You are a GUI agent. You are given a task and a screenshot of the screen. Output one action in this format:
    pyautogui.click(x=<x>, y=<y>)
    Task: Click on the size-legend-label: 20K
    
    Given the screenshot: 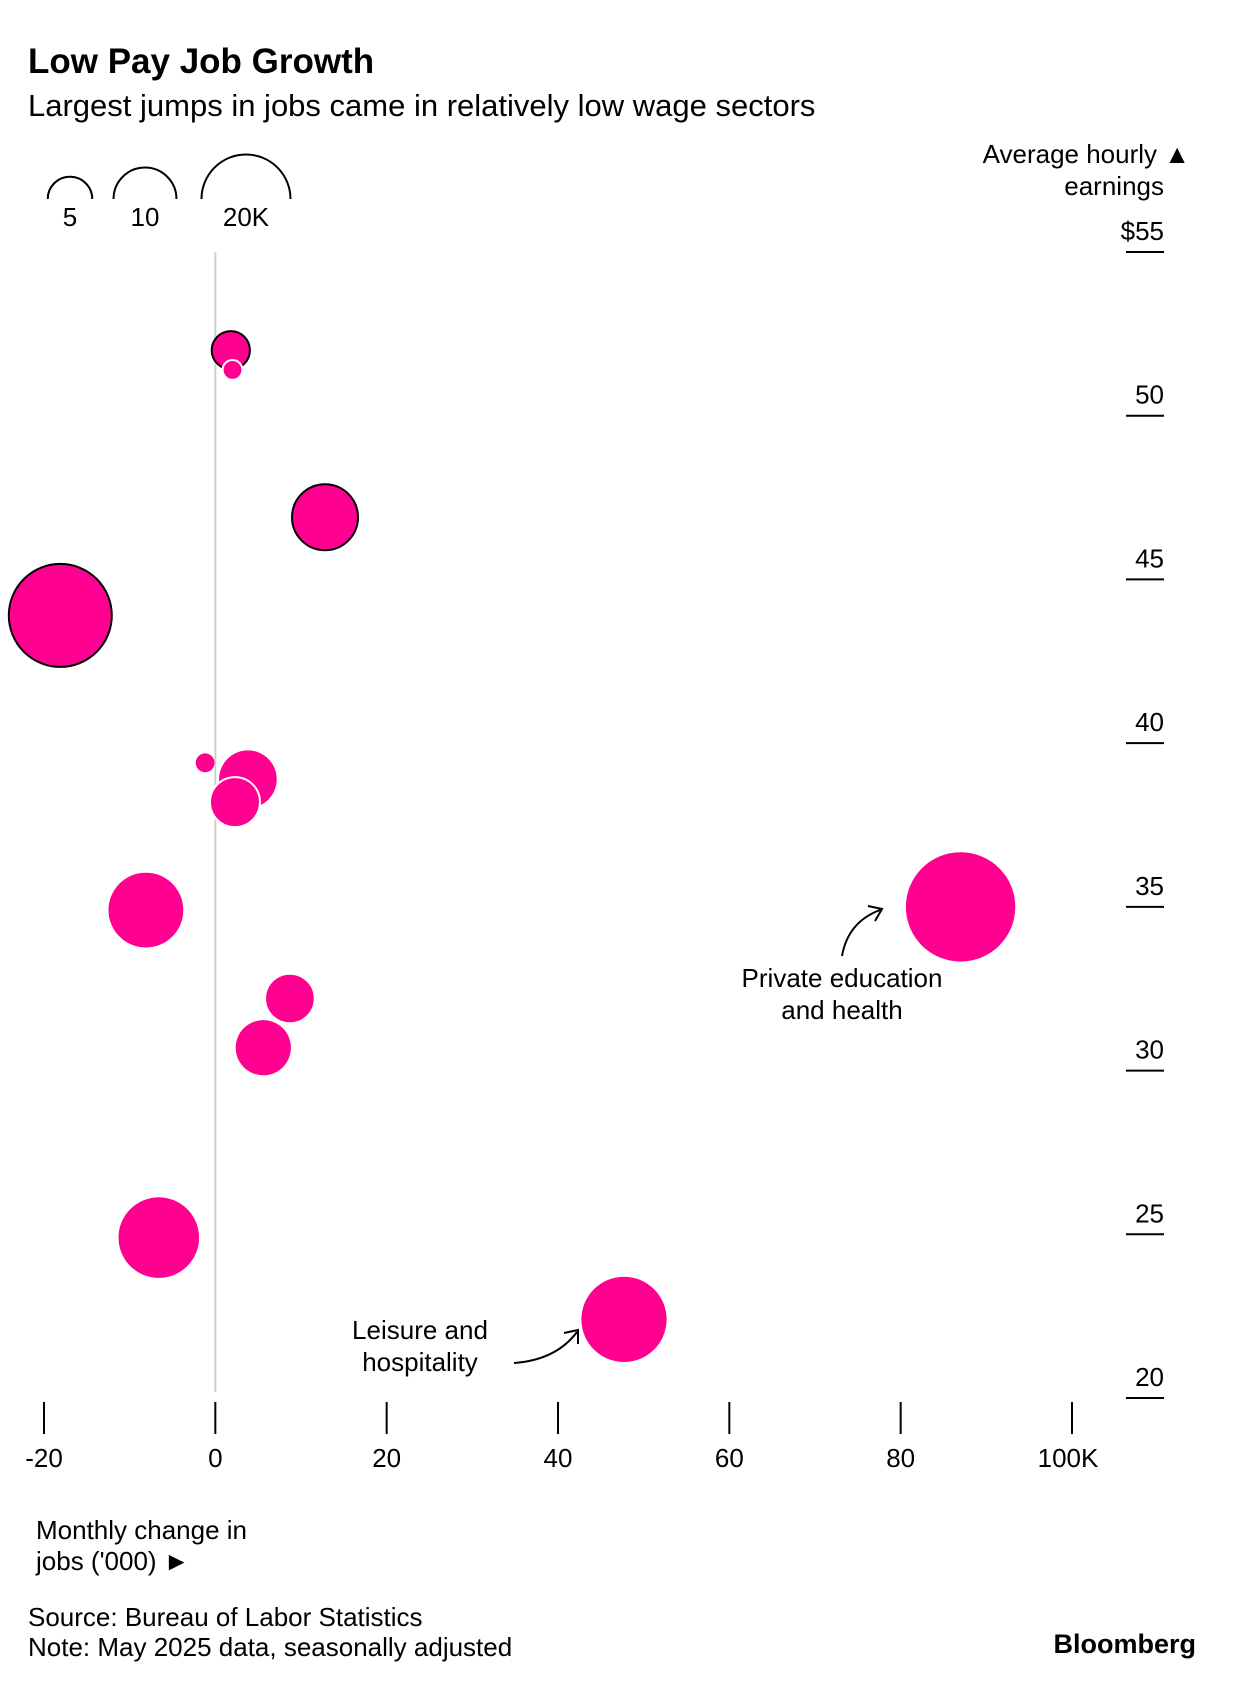 What is the action you would take?
    pyautogui.click(x=246, y=217)
    